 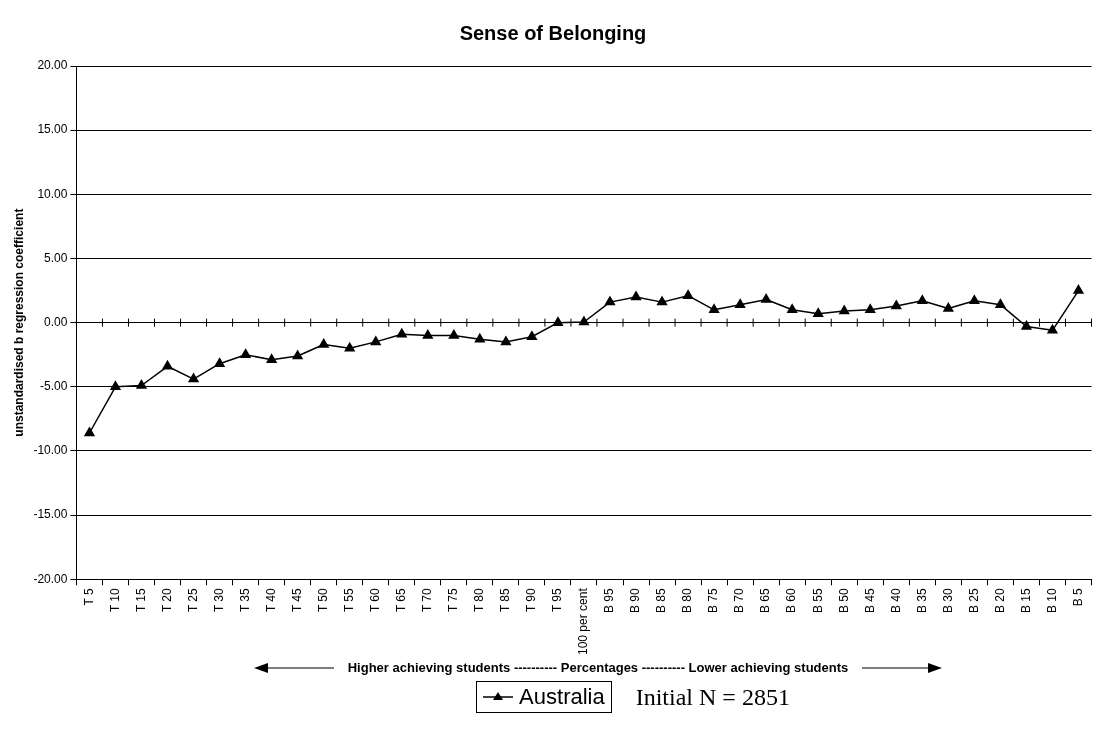 What do you see at coordinates (505, 600) in the screenshot?
I see `x-tick-label: T 85` at bounding box center [505, 600].